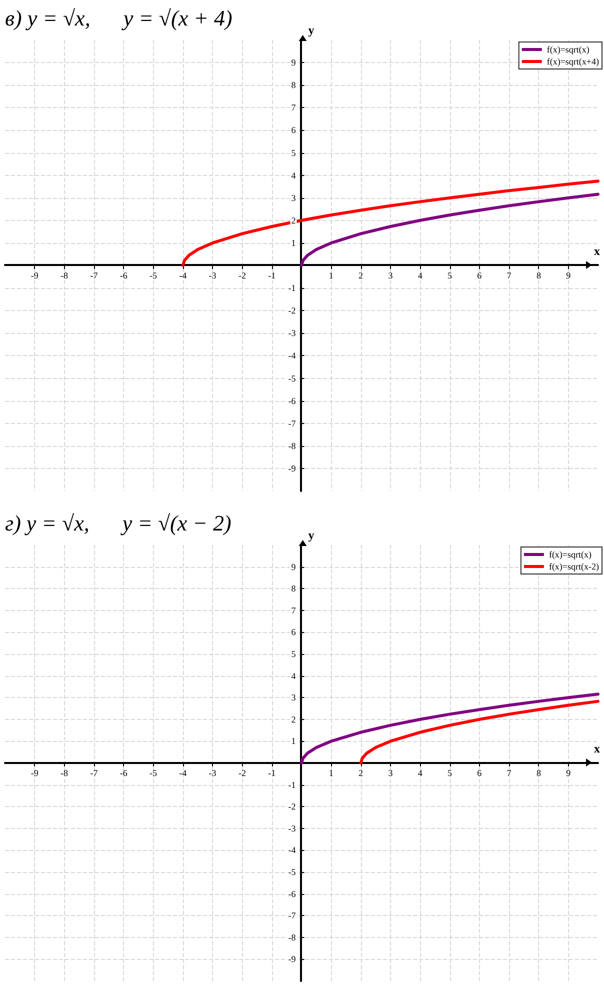 The height and width of the screenshot is (995, 604). I want to click on legend-label: f(x)=sqrt(x-2), so click(574, 567).